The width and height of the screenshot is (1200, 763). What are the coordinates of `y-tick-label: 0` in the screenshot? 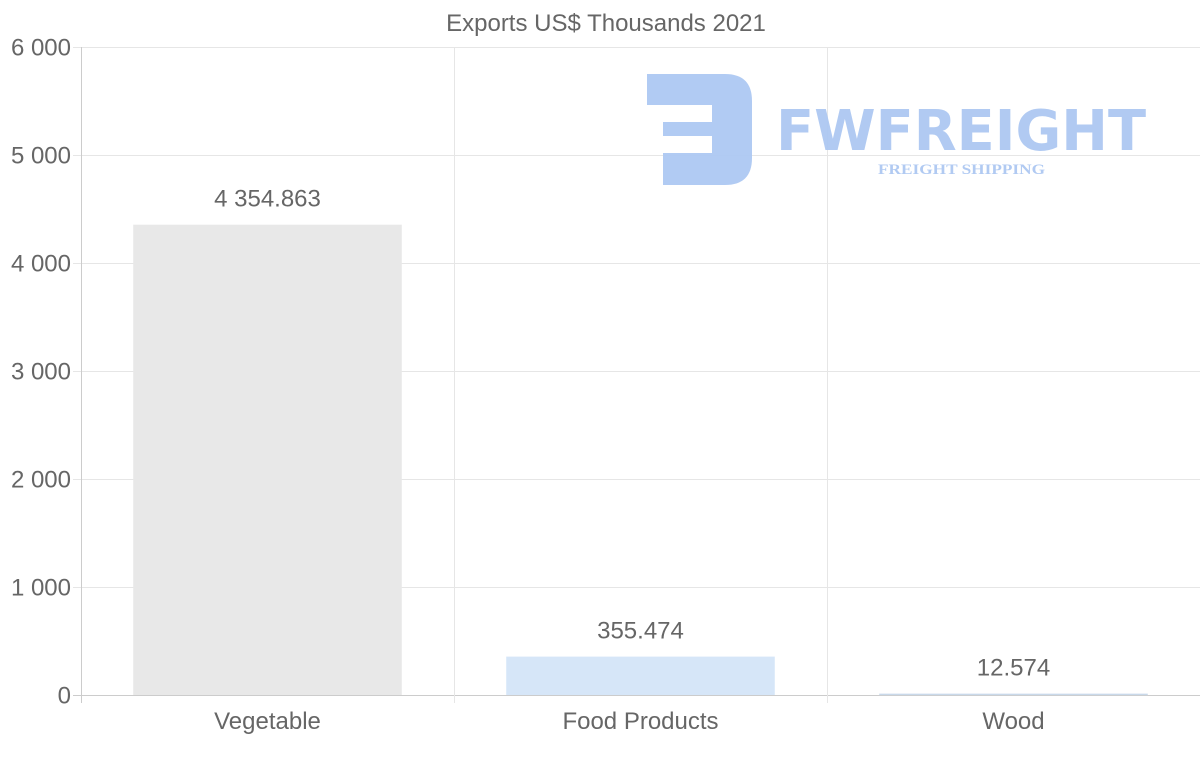 It's located at (64, 696).